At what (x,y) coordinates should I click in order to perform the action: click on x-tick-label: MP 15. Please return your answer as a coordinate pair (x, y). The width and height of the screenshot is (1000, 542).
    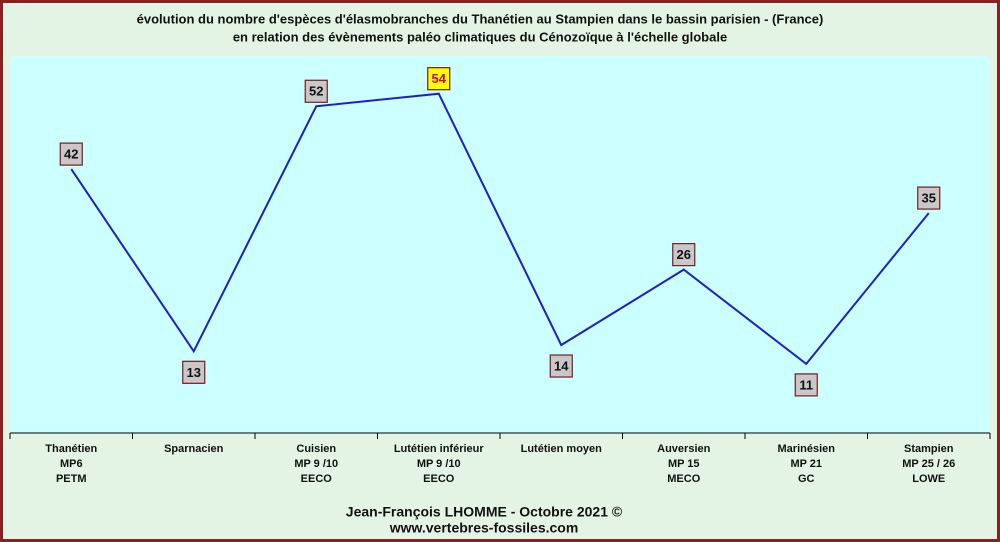
    Looking at the image, I should click on (684, 464).